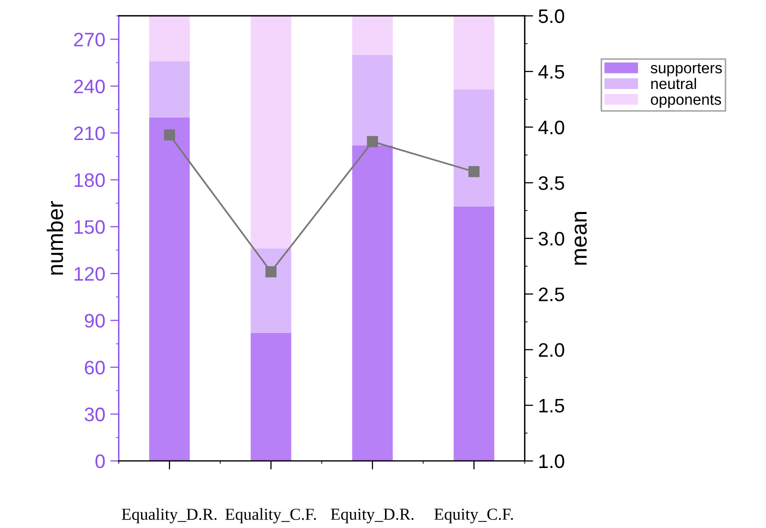  Describe the element at coordinates (169, 516) in the screenshot. I see `x-tick-label: Equality_D.R.` at that location.